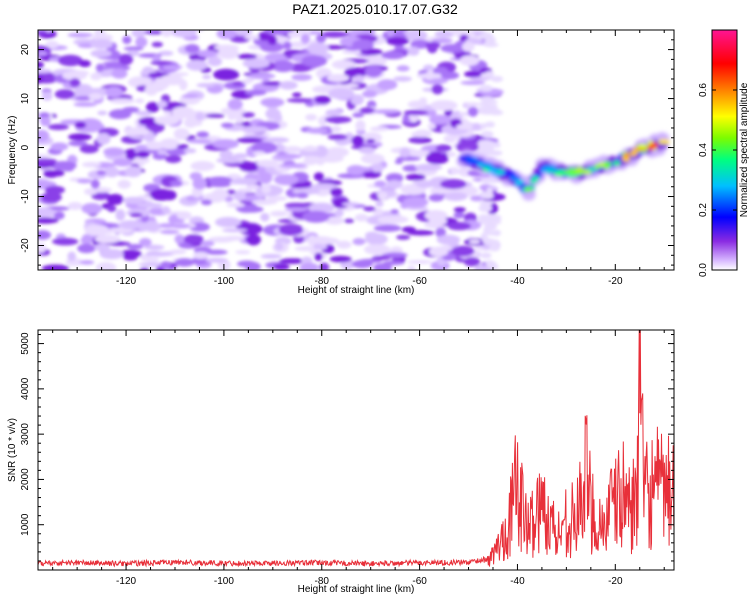 The height and width of the screenshot is (600, 750). Describe the element at coordinates (322, 281) in the screenshot. I see `x-tick-label: -80` at that location.